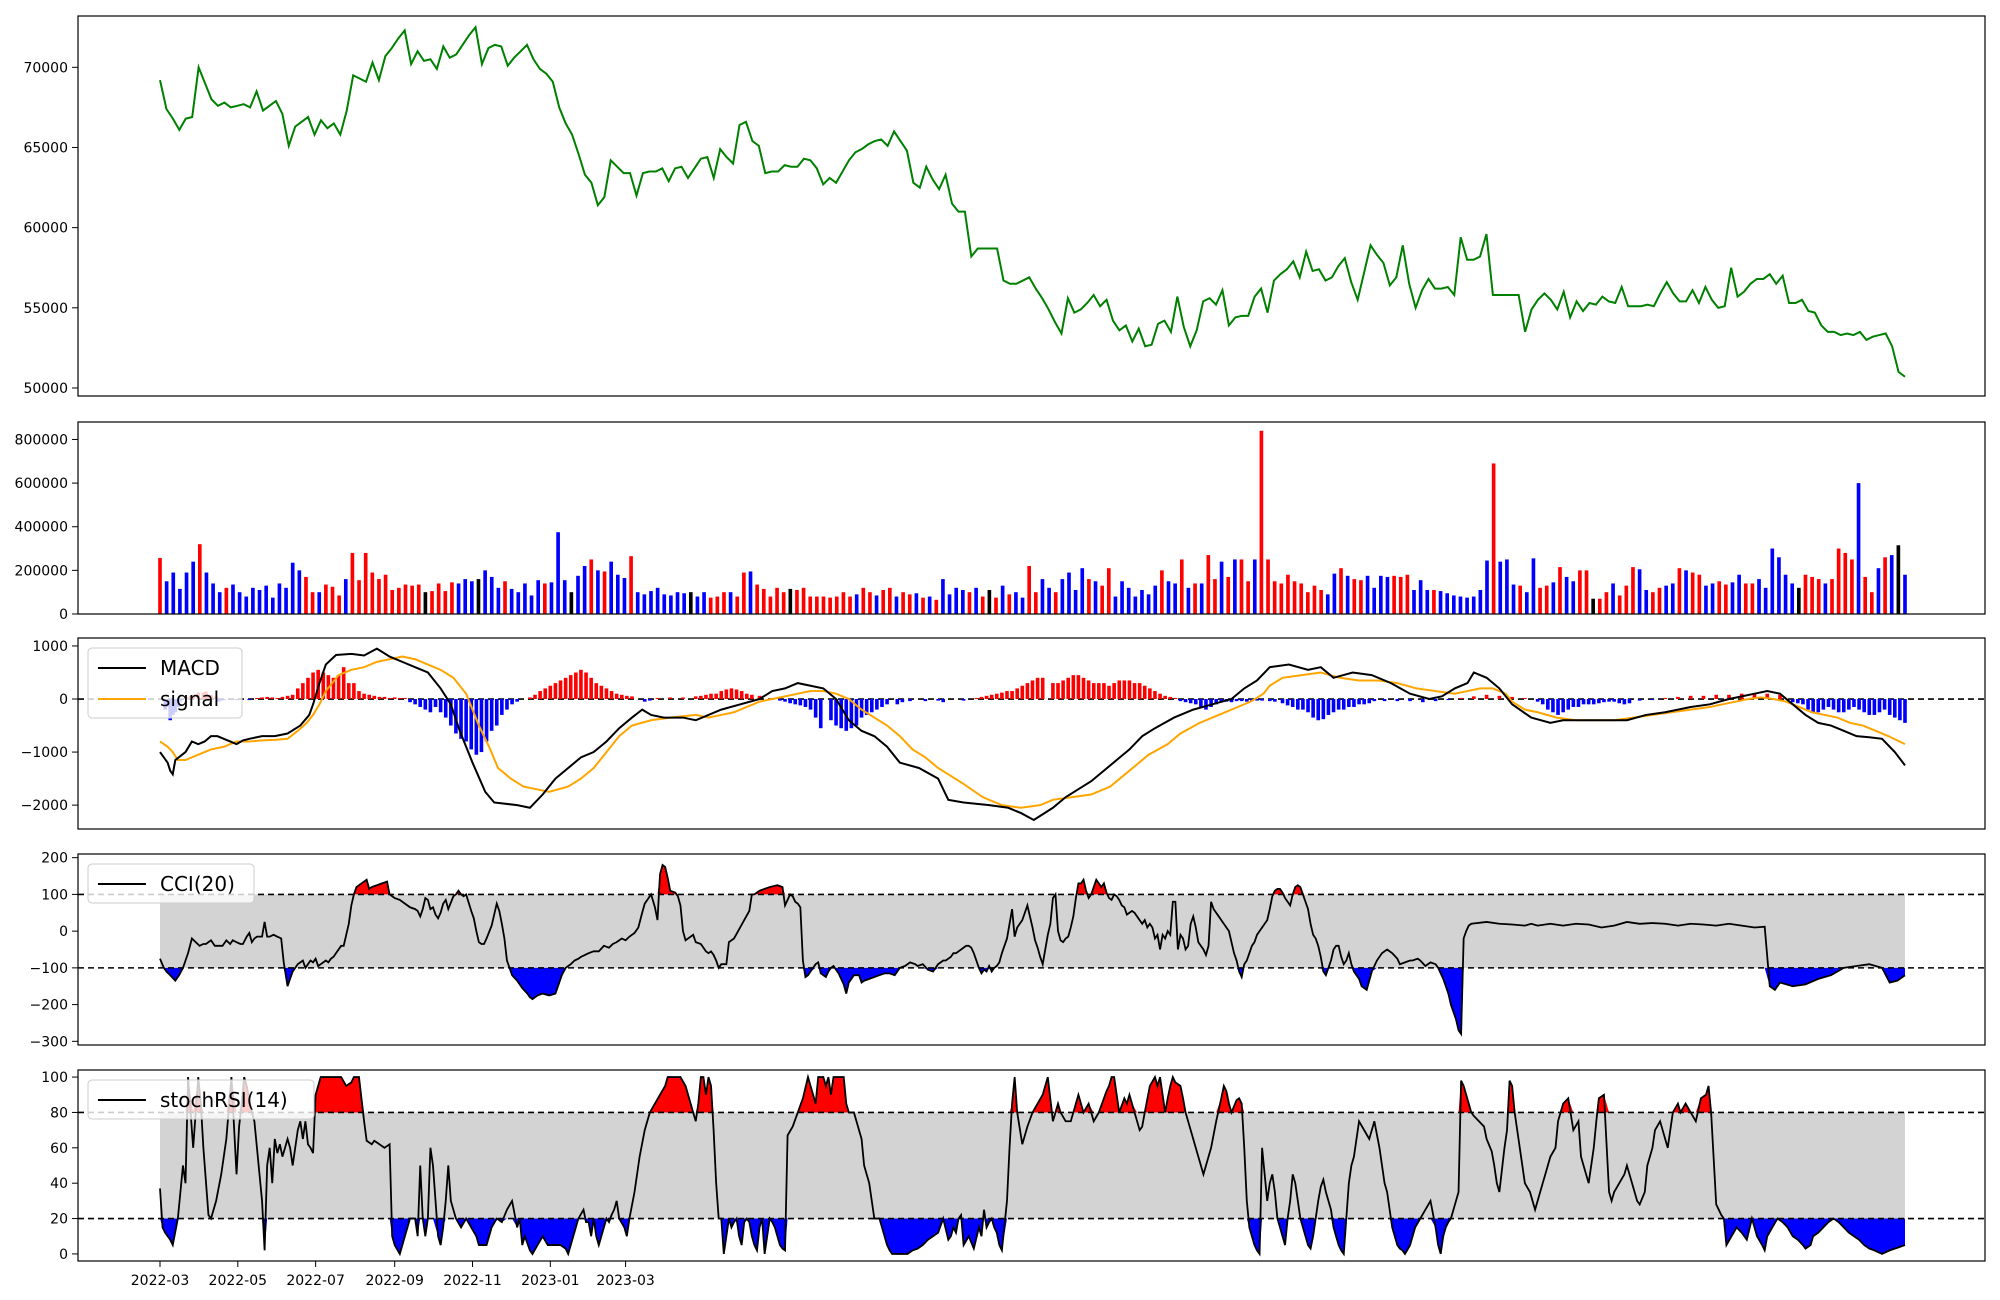 The image size is (2000, 1300). Describe the element at coordinates (1032, 950) in the screenshot. I see `cci-line` at that location.